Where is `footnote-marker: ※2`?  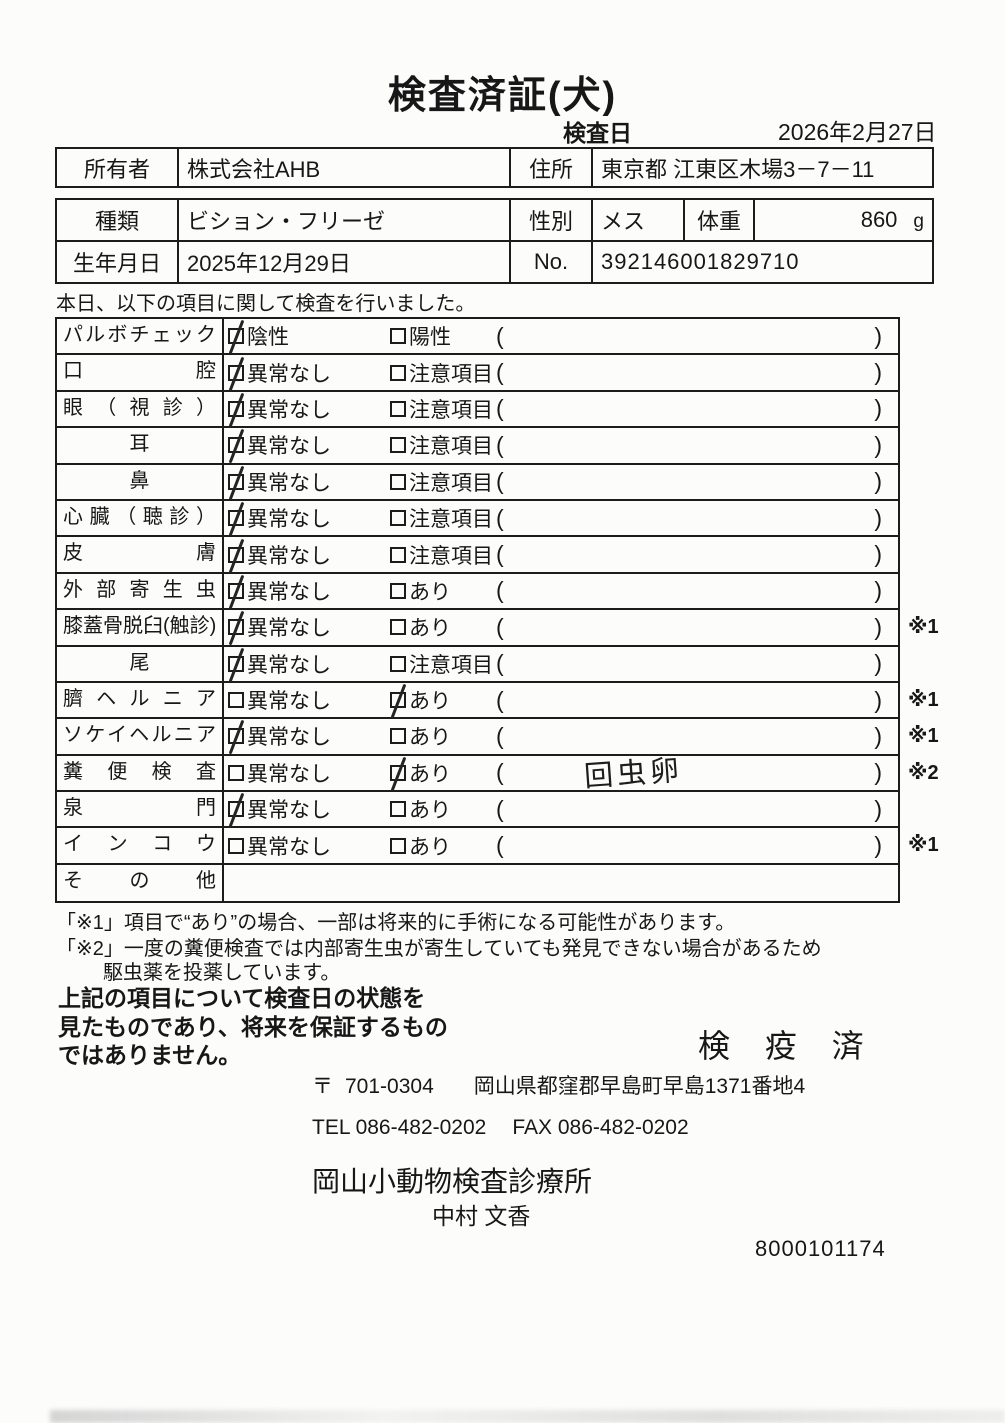
footnote-marker: ※2 is located at coordinates (923, 772).